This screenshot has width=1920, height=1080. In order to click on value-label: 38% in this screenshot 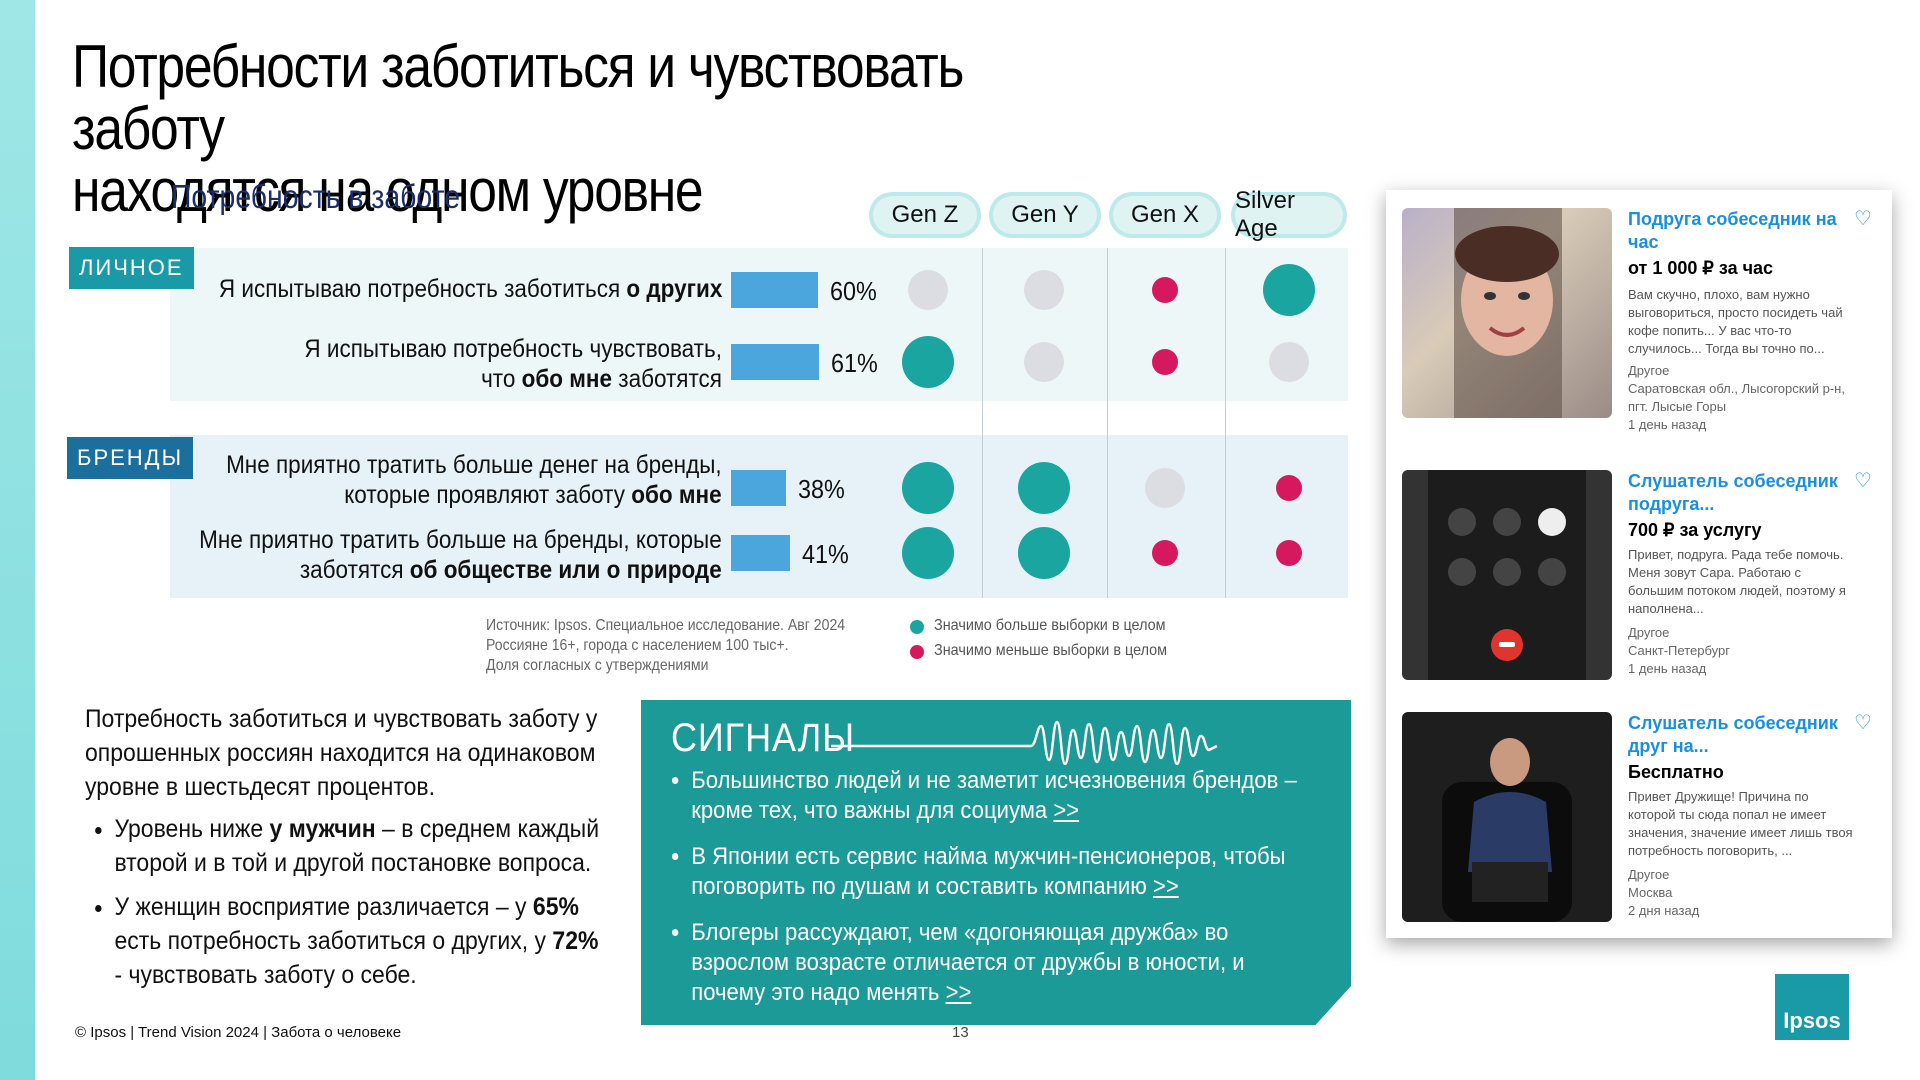, I will do `click(821, 489)`.